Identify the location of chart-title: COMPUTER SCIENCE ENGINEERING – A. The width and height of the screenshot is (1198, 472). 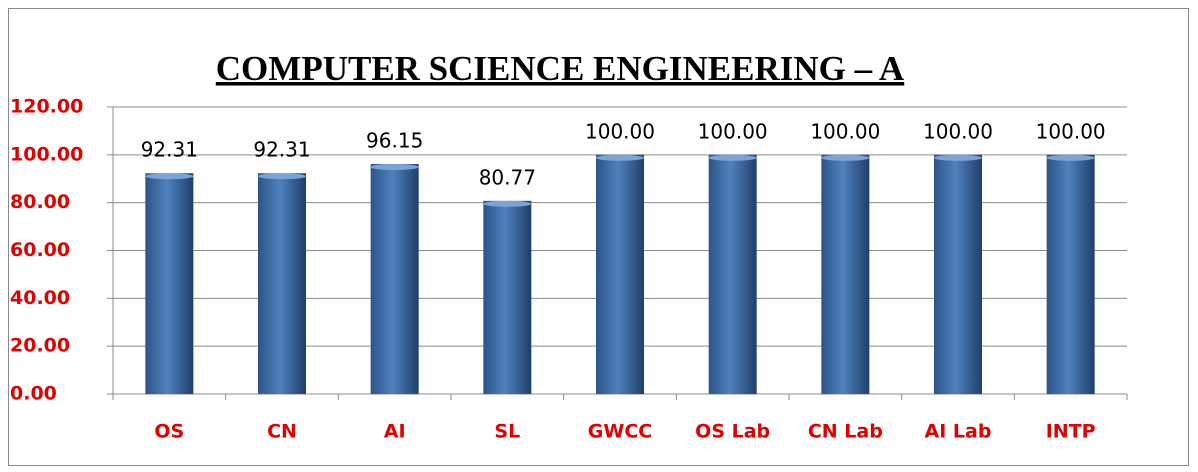
(560, 68).